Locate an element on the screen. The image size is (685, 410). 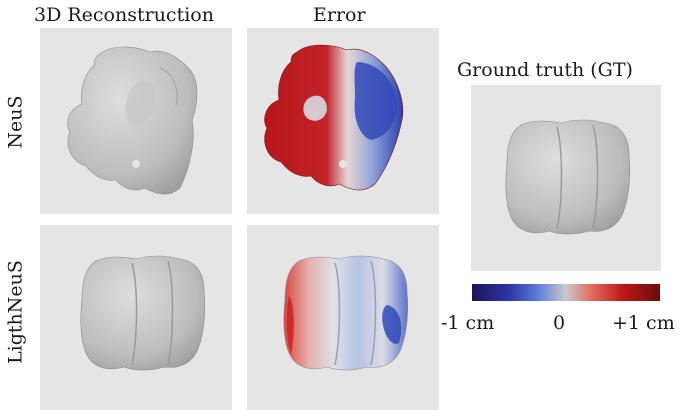
ground-truth-panel is located at coordinates (566, 178).